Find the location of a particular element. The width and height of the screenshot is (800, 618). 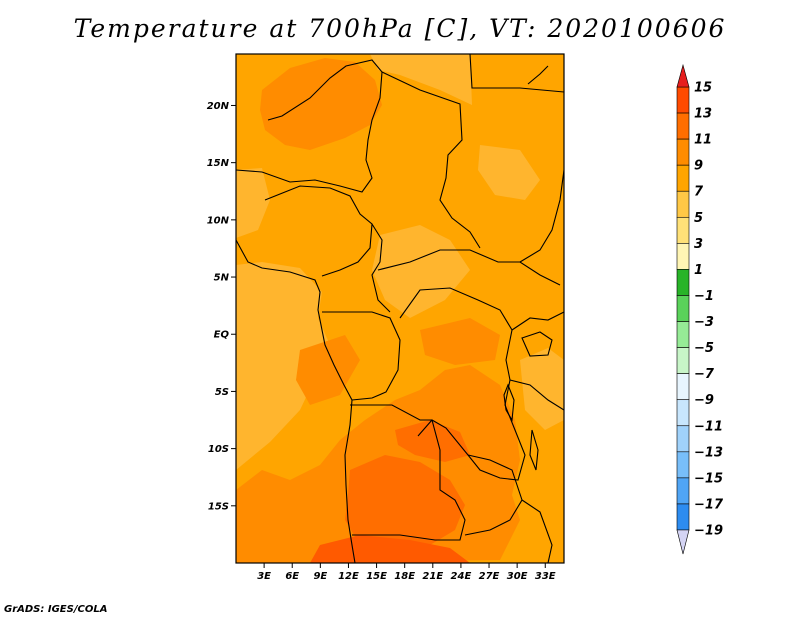

colorbar-high-end is located at coordinates (683, 75).